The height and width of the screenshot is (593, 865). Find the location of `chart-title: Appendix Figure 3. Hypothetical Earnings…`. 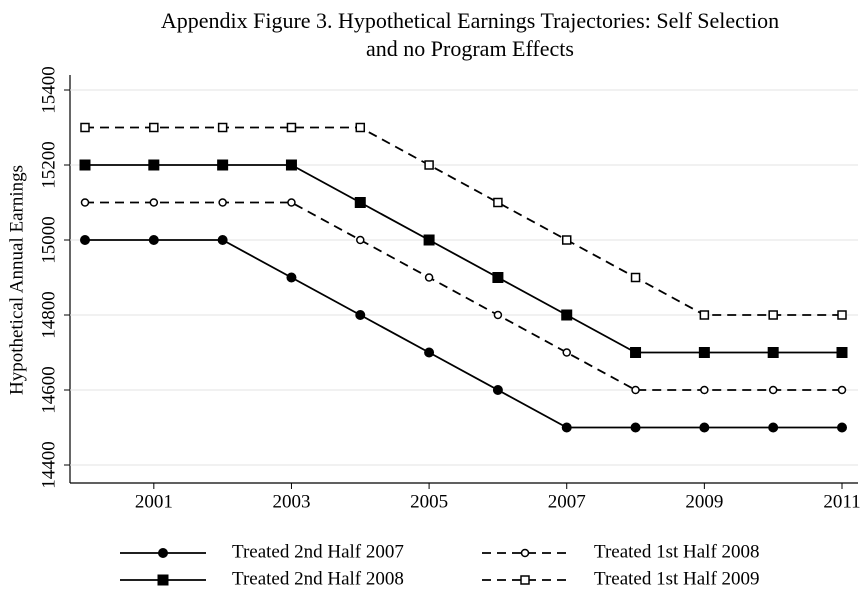

chart-title: Appendix Figure 3. Hypothetical Earnings… is located at coordinates (470, 20).